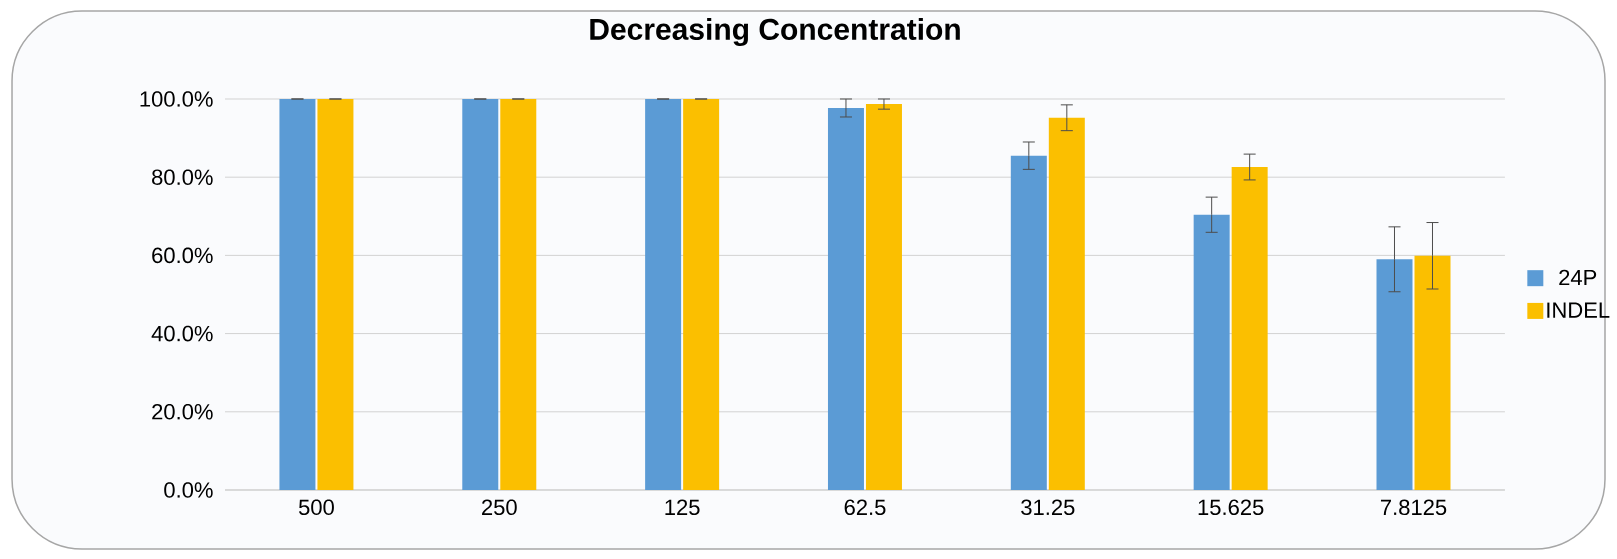  What do you see at coordinates (499, 507) in the screenshot?
I see `x-tick-label: 250` at bounding box center [499, 507].